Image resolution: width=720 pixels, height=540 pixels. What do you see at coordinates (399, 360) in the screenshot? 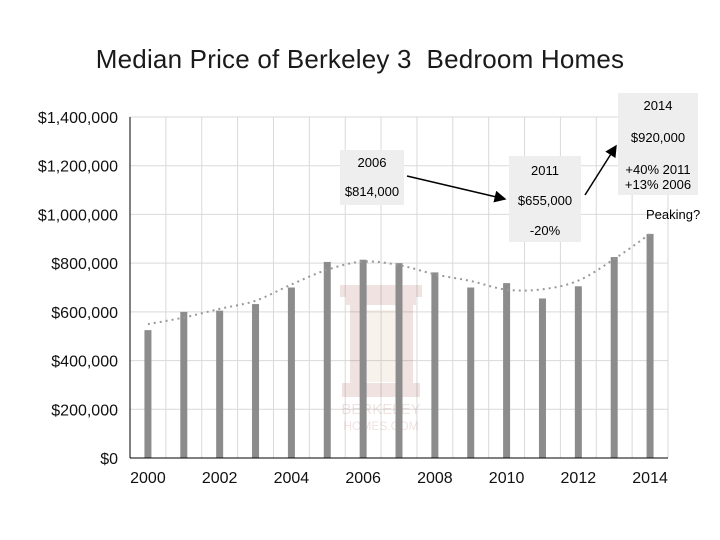
I see `bar-2007` at bounding box center [399, 360].